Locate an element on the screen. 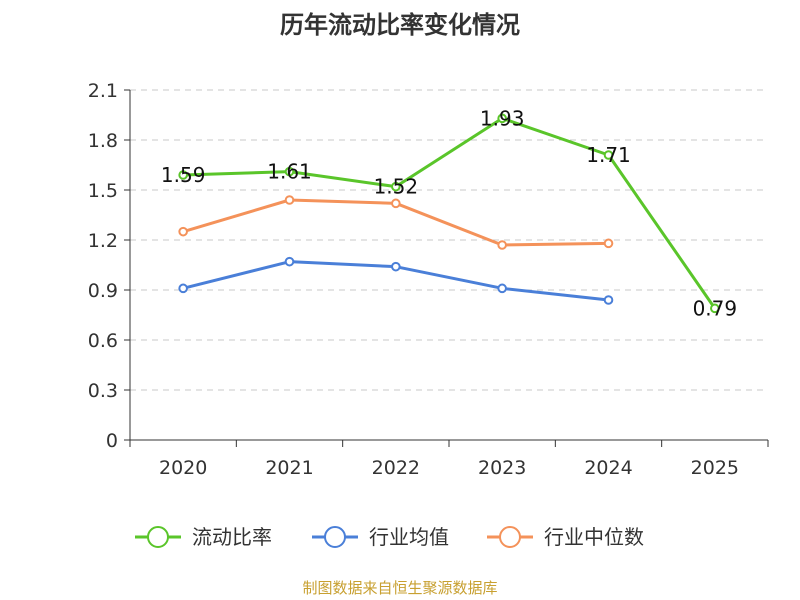 The image size is (800, 600). y-tick-label: 0 is located at coordinates (112, 441).